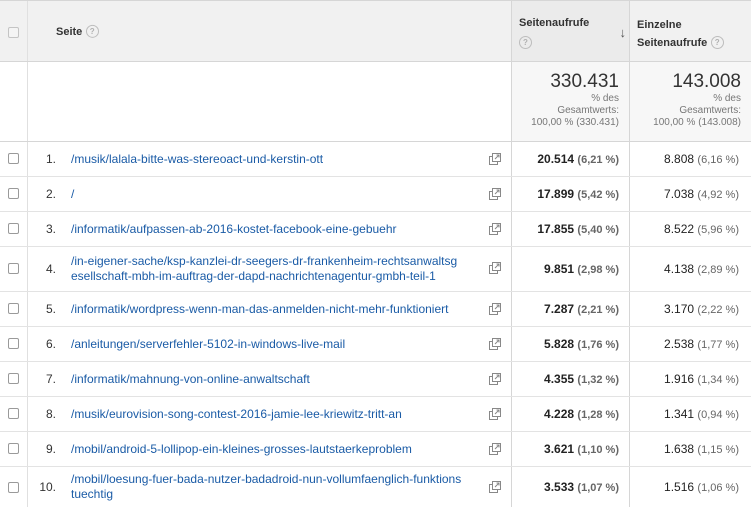  Describe the element at coordinates (598, 160) in the screenshot. I see `views-percent: (6,21 %)` at that location.